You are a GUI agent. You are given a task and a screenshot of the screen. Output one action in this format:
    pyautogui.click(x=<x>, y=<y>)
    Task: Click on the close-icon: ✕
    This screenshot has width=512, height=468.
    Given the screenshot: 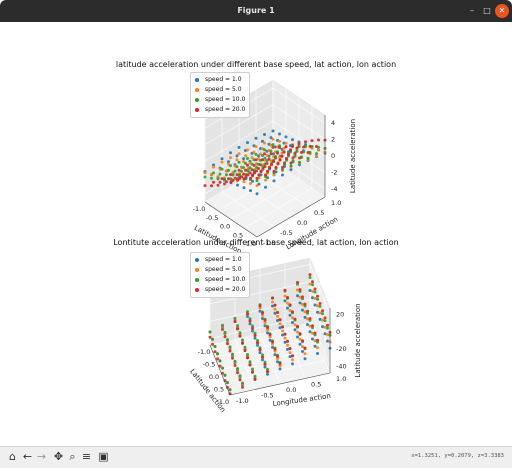 What is the action you would take?
    pyautogui.click(x=502, y=11)
    